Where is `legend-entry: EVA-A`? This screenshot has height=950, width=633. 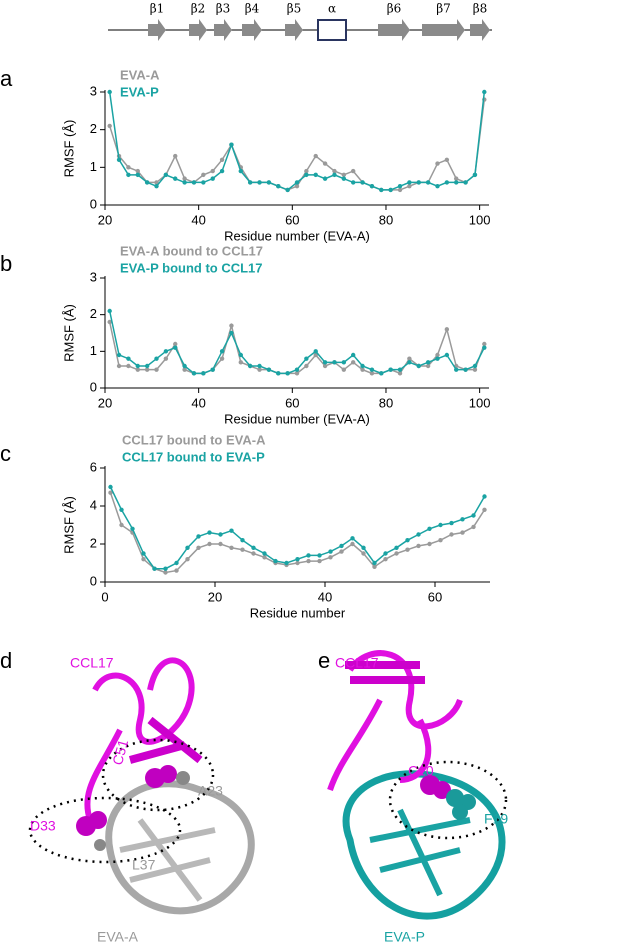 legend-entry: EVA-A is located at coordinates (140, 74).